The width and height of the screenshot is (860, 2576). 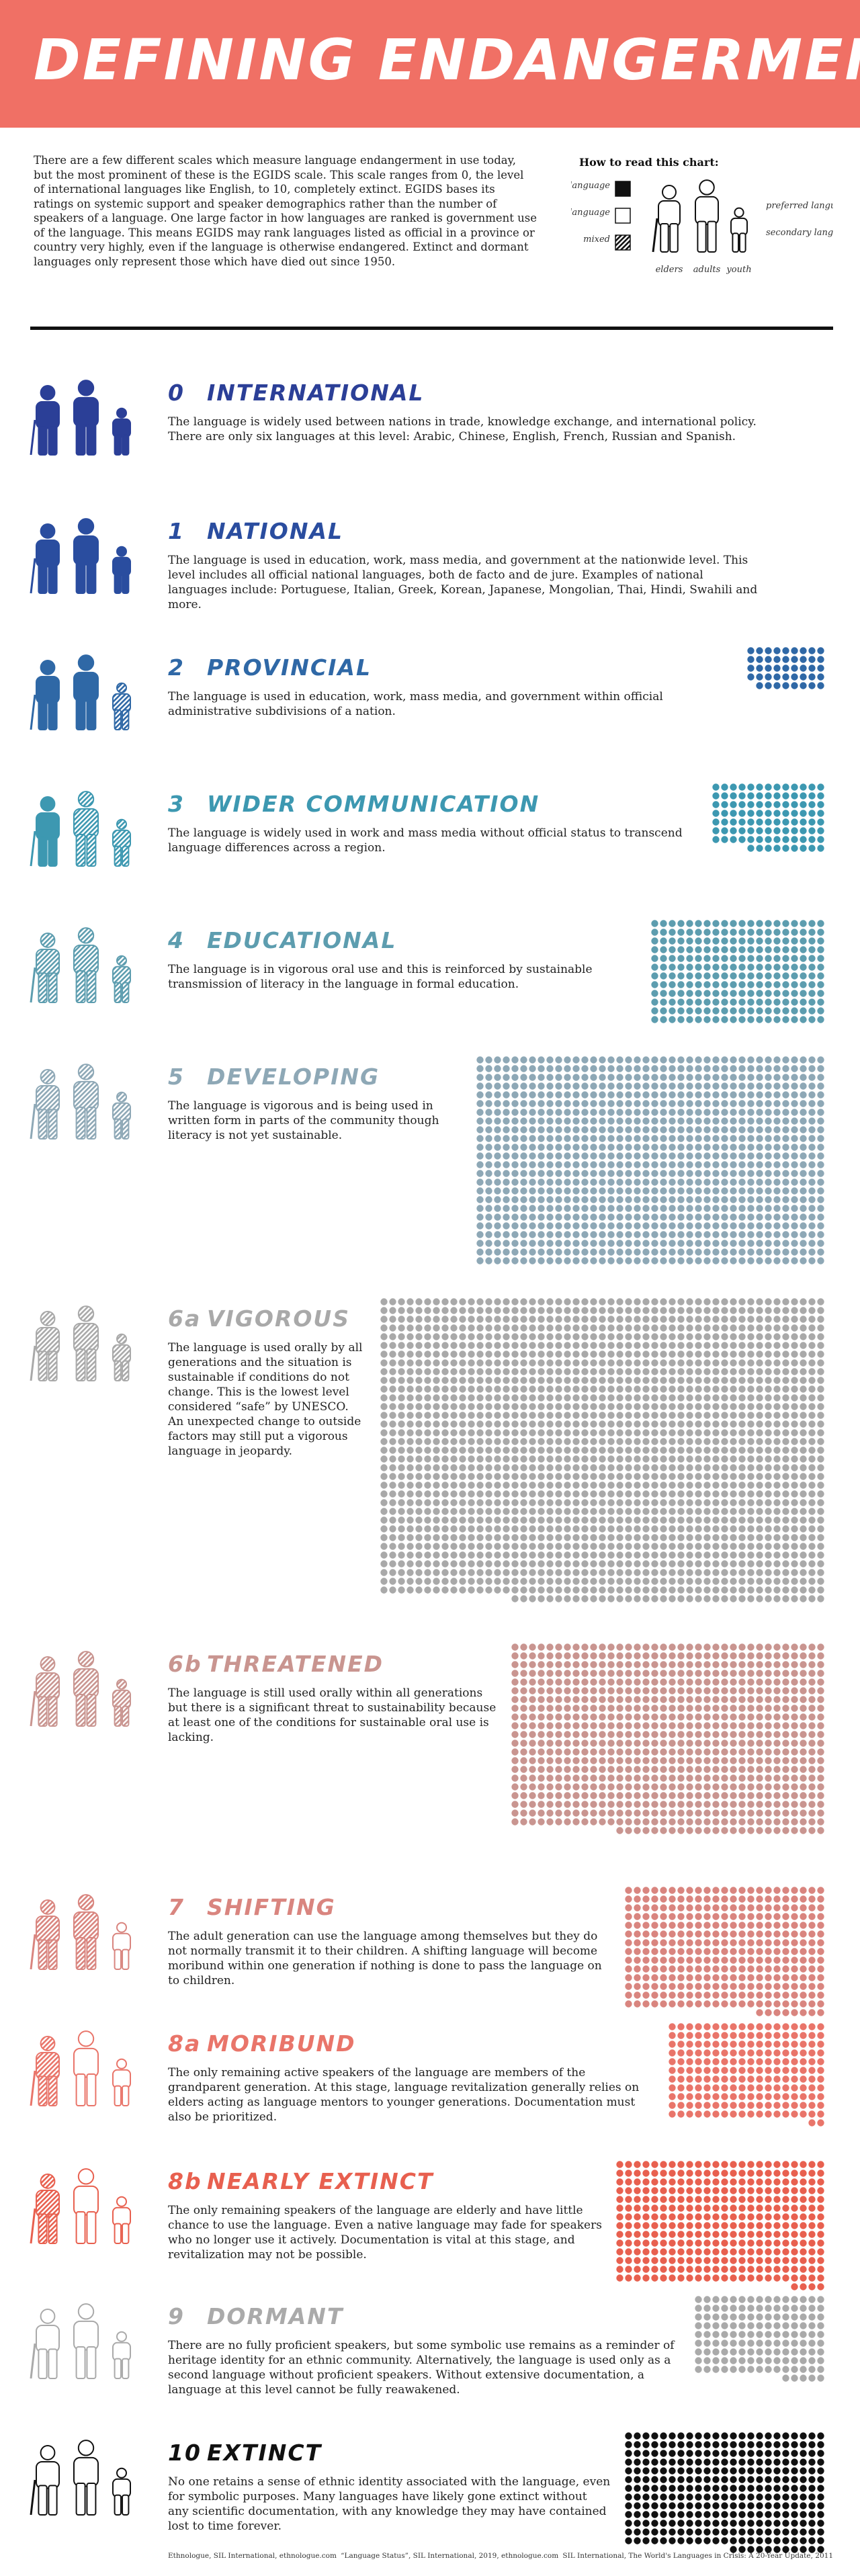 What do you see at coordinates (91, 1953) in the screenshot?
I see `leg` at bounding box center [91, 1953].